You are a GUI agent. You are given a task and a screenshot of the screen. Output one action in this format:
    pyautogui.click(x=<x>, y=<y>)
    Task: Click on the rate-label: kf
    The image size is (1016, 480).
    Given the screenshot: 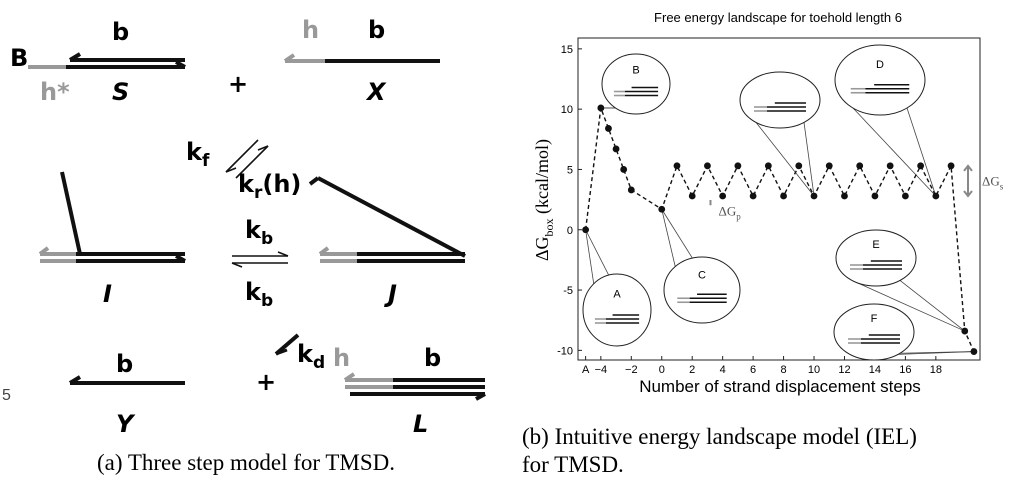 What is the action you would take?
    pyautogui.click(x=198, y=154)
    